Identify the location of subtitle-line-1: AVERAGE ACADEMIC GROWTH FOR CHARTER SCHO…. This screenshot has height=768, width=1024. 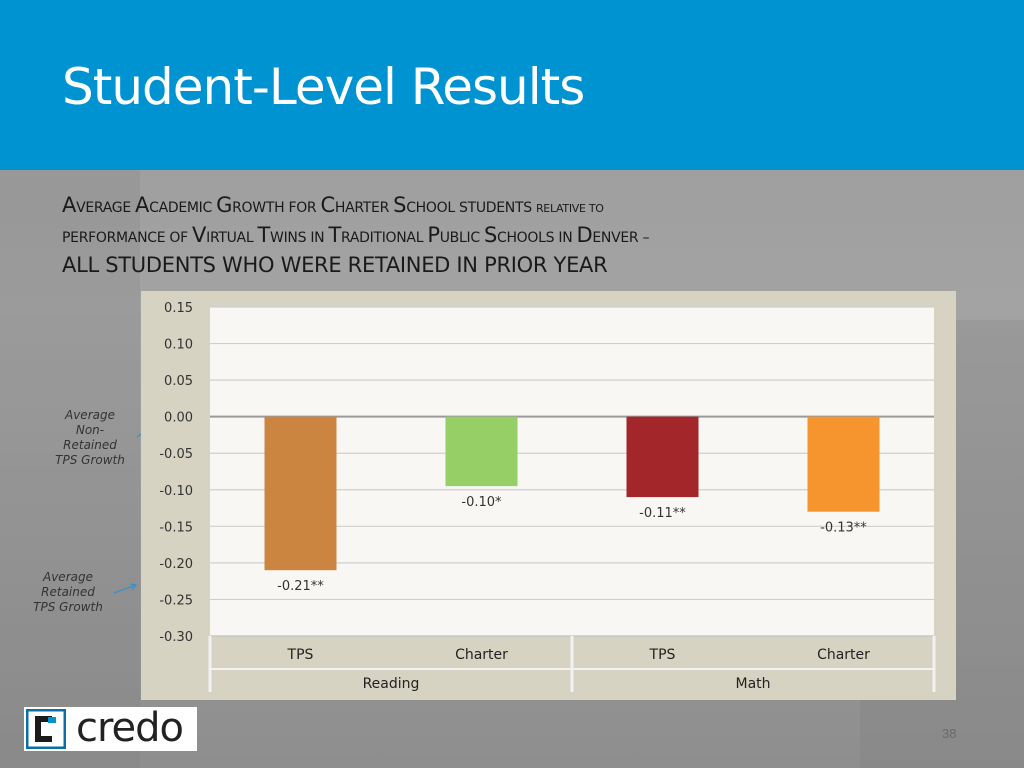
(512, 207).